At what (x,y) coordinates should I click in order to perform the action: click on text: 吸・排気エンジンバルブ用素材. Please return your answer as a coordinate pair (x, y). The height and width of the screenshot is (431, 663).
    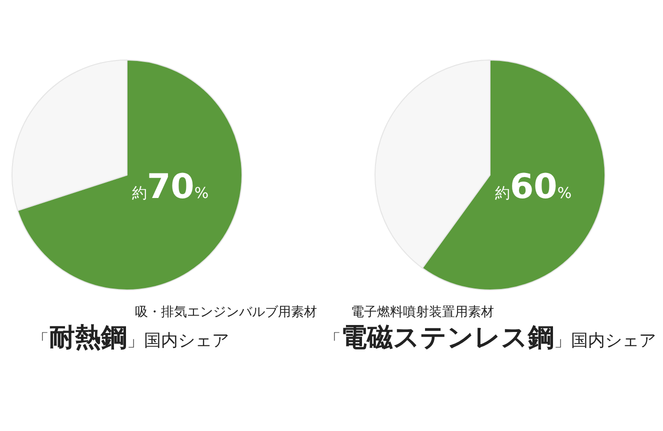
    Looking at the image, I should click on (226, 312).